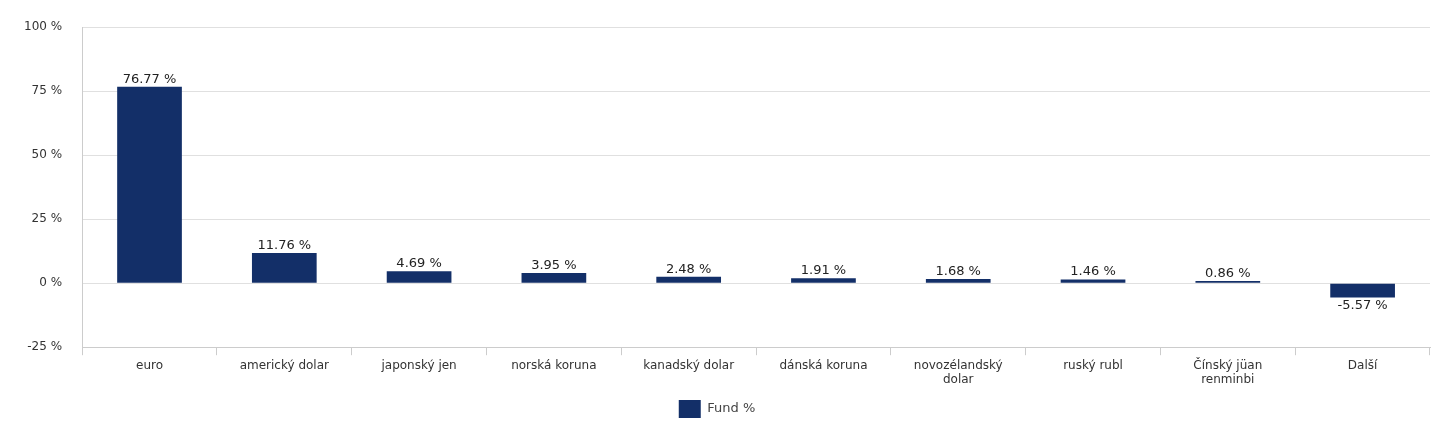  Describe the element at coordinates (689, 364) in the screenshot. I see `x-tick-label: kanadský dolar` at that location.